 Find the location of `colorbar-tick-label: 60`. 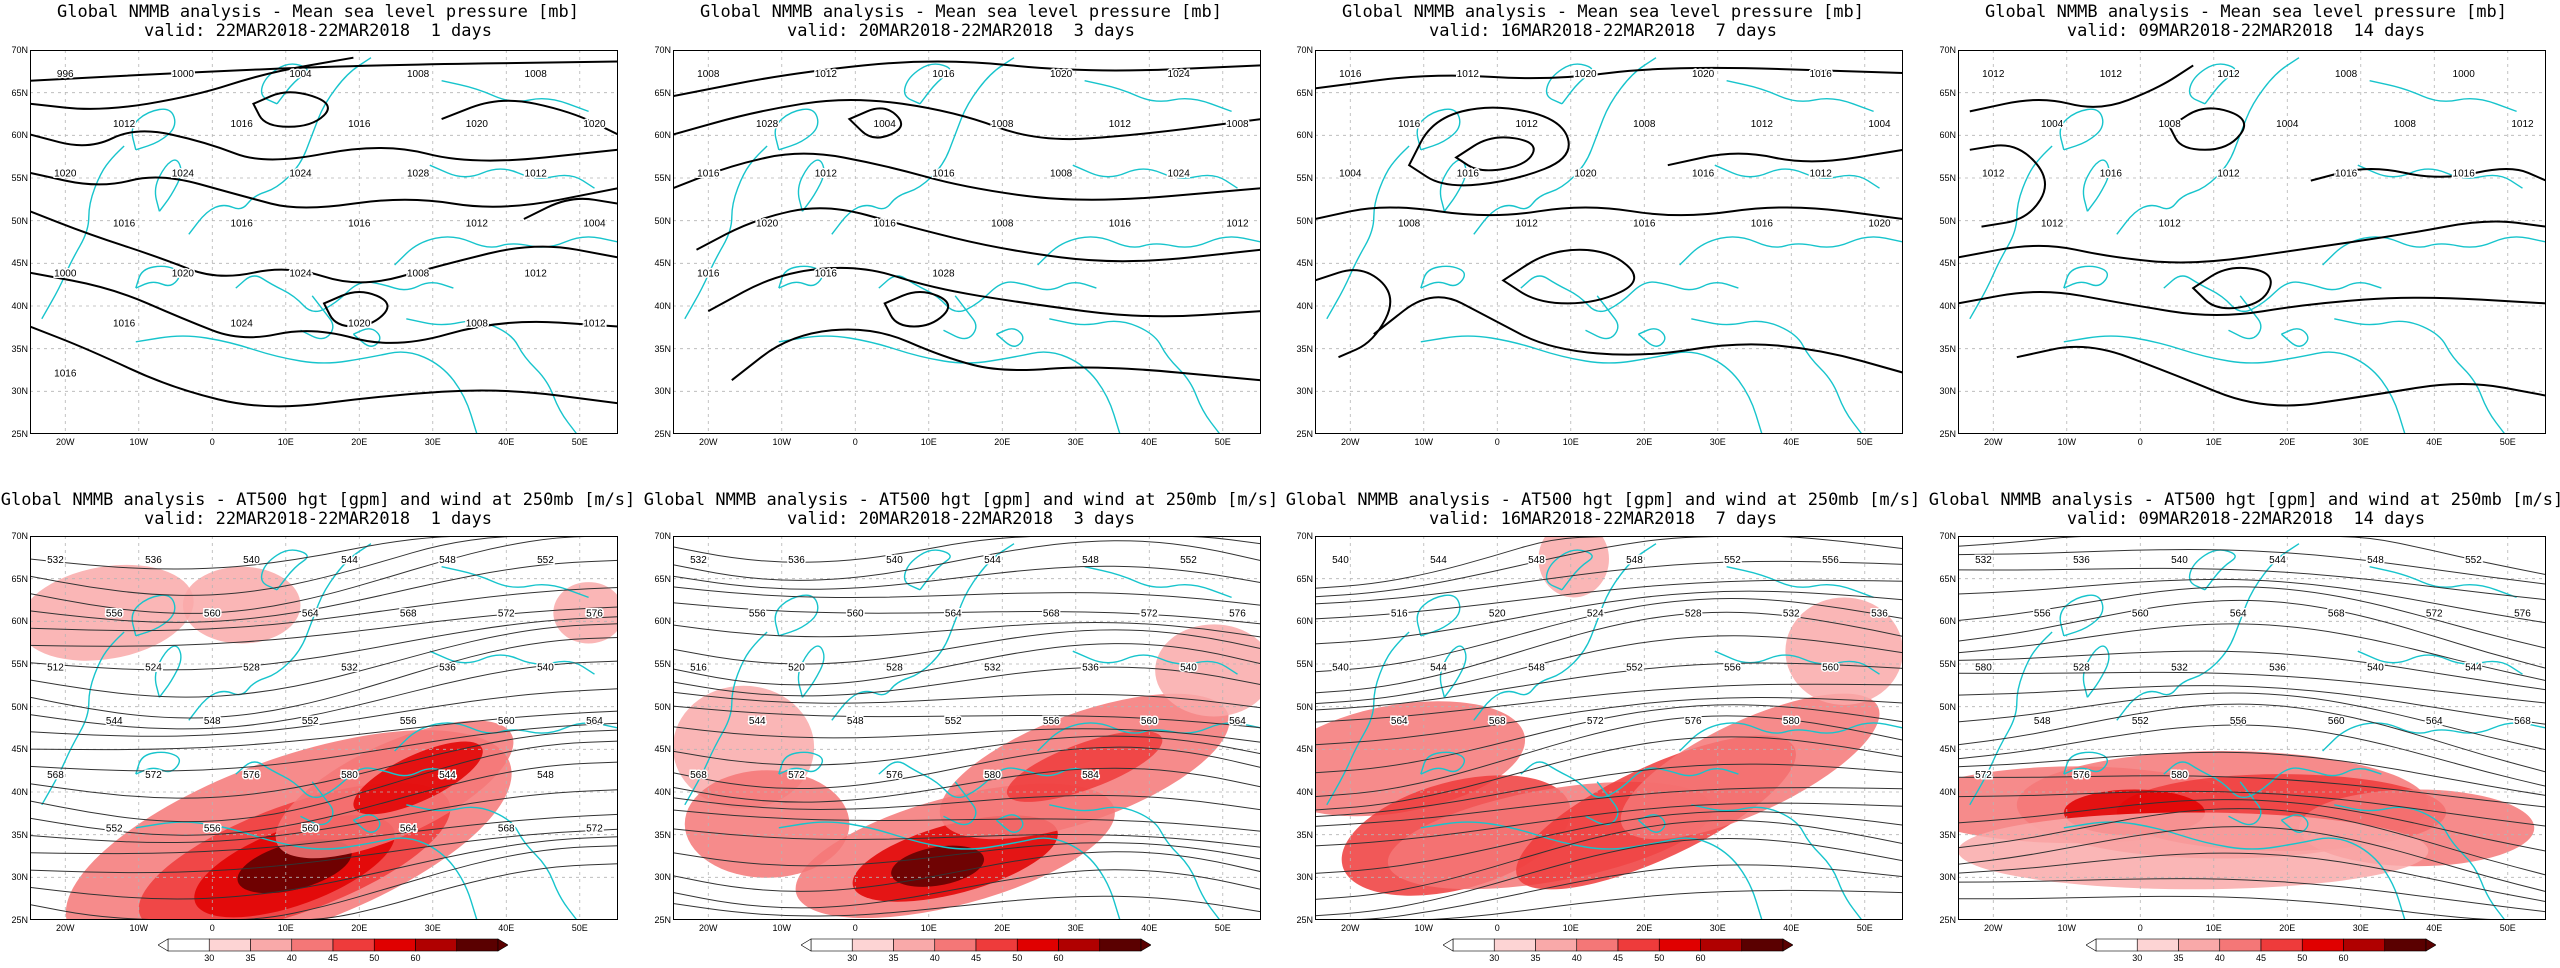

colorbar-tick-label: 60 is located at coordinates (1058, 958).